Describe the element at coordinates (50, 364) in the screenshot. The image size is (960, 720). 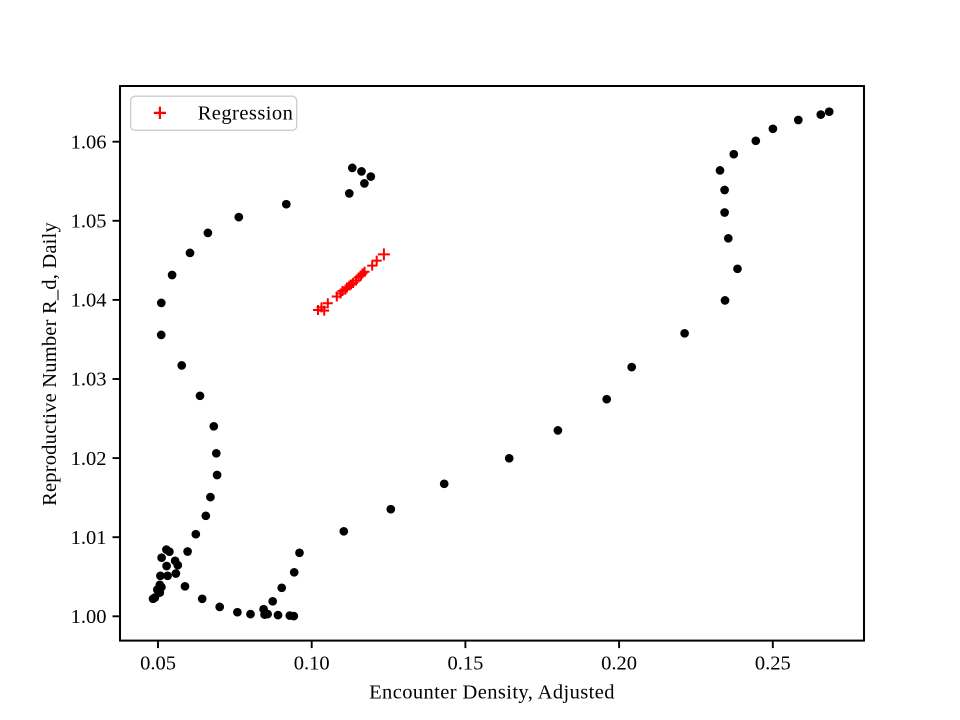
I see `svg-text: Reproductive Number R_d, Daily` at that location.